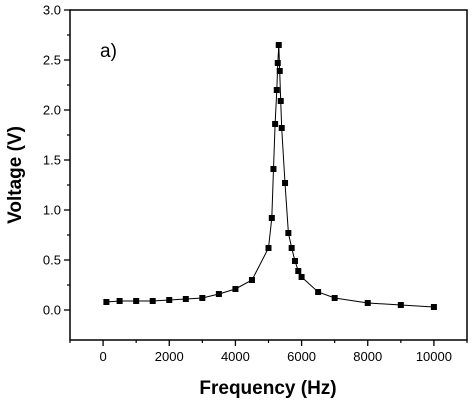 The width and height of the screenshot is (474, 403). Describe the element at coordinates (52, 60) in the screenshot. I see `y-tick-label: 2.5` at that location.